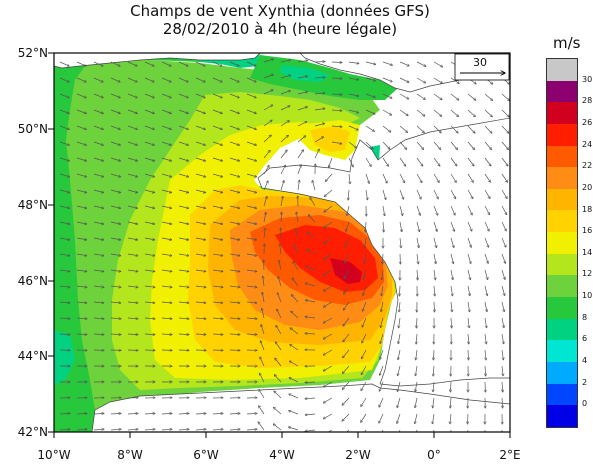 This screenshot has width=597, height=466. I want to click on legend-label: 0, so click(585, 404).